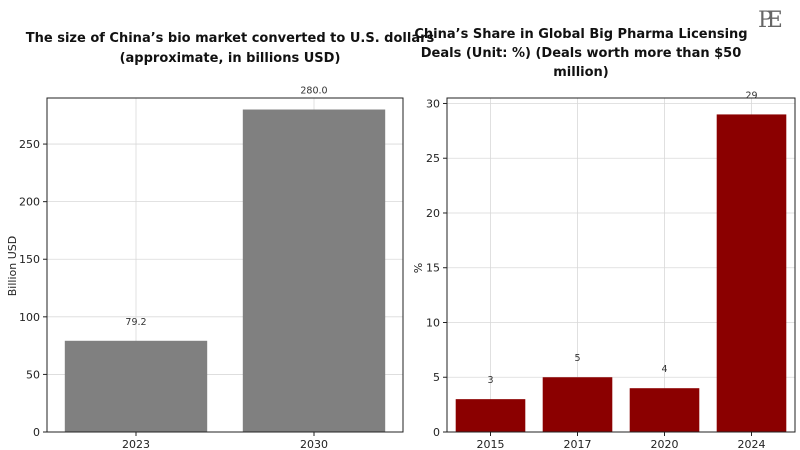 Image resolution: width=800 pixels, height=450 pixels. Describe the element at coordinates (491, 444) in the screenshot. I see `x-tick-label: 2015` at that location.